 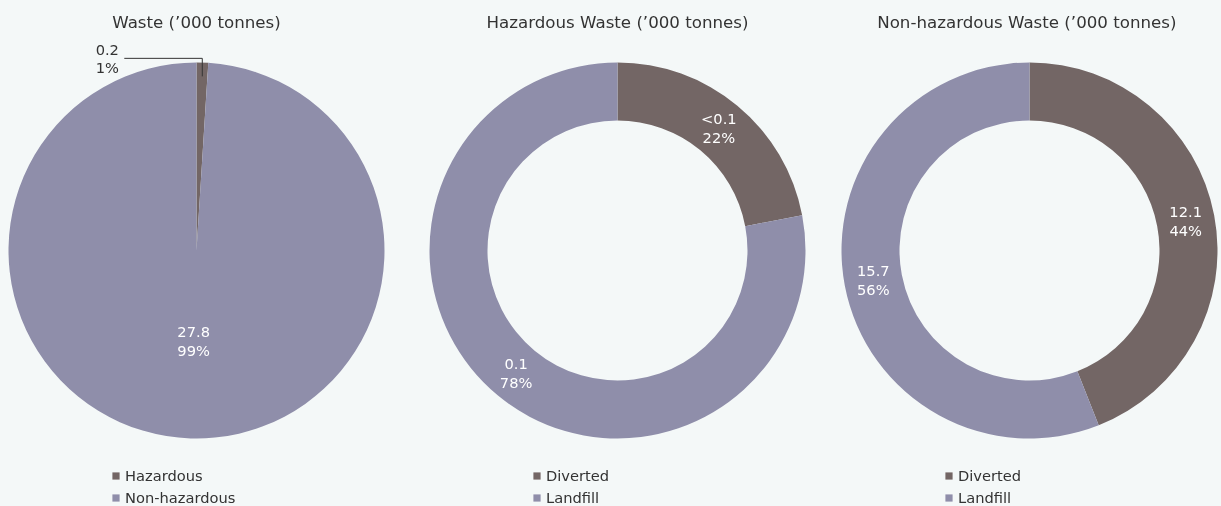 What do you see at coordinates (180, 497) in the screenshot?
I see `legend-label: Non-hazardous` at bounding box center [180, 497].